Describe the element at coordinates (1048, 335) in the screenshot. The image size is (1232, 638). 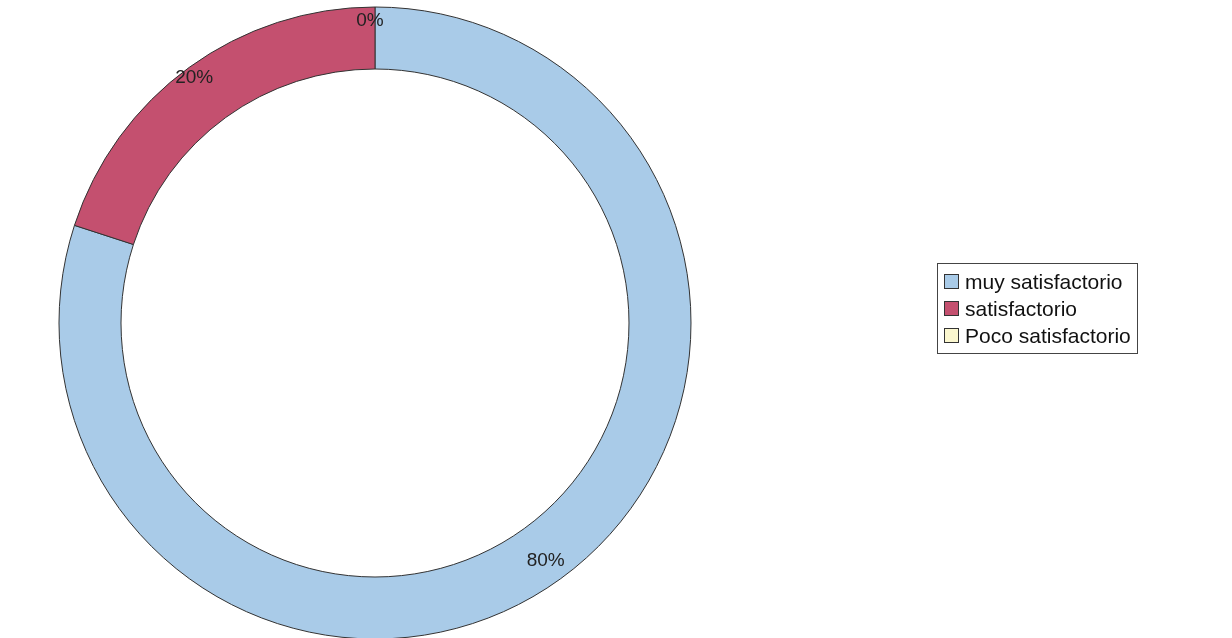
I see `legend-label: Poco satisfactorio` at that location.